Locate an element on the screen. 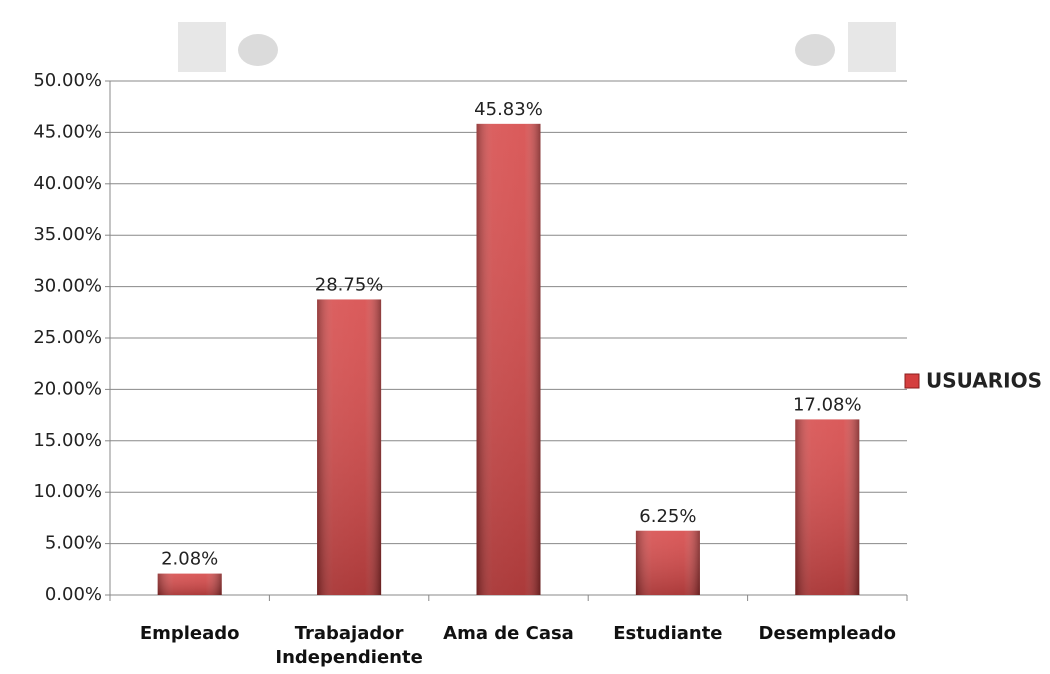 The width and height of the screenshot is (1050, 674). x-tick-label: Estudiante is located at coordinates (668, 633).